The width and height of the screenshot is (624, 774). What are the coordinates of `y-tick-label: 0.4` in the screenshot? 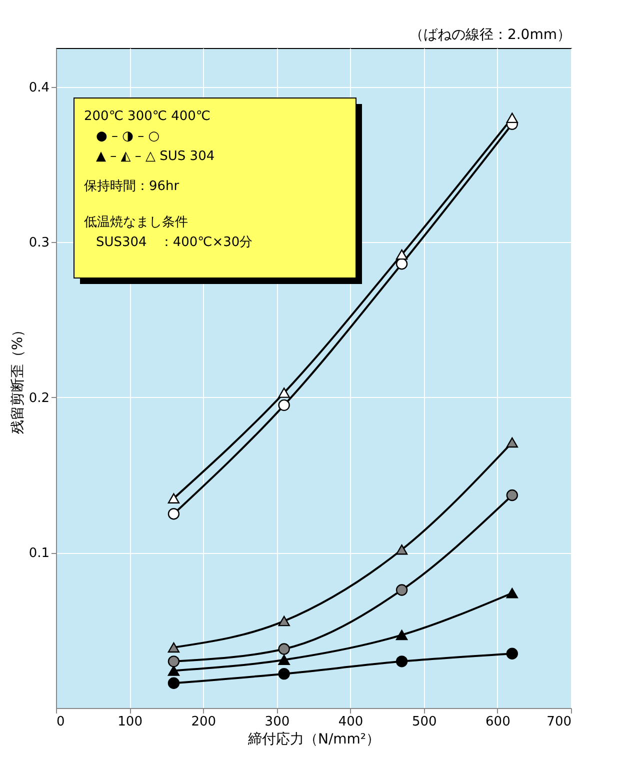 It's located at (39, 88).